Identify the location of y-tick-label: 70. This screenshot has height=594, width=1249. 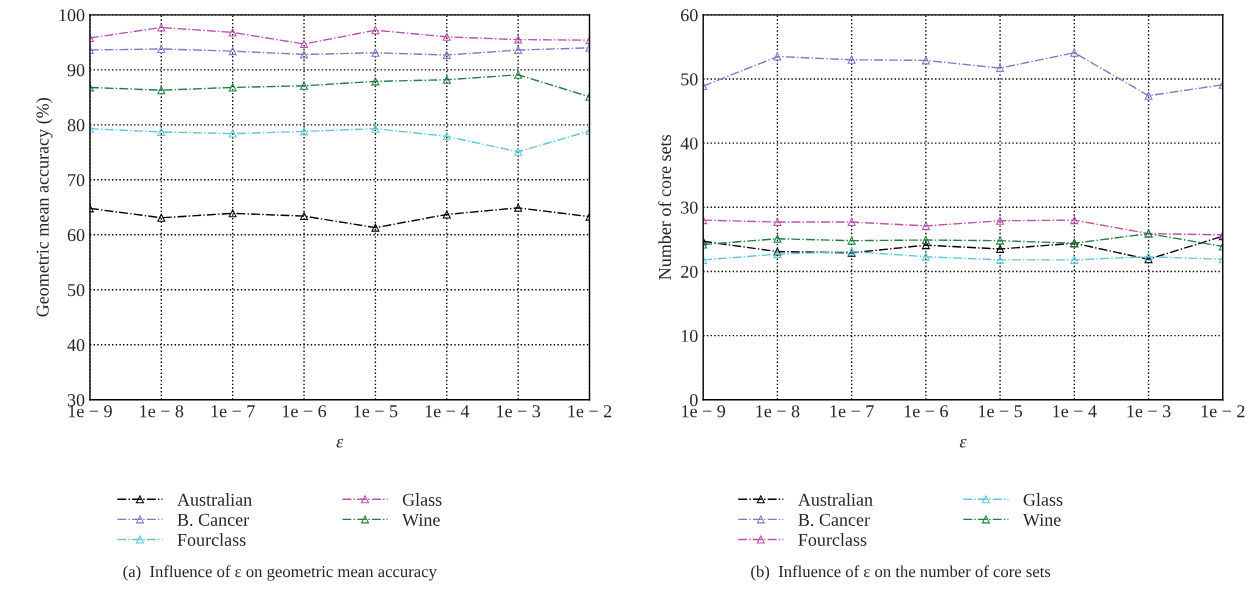
(76, 180).